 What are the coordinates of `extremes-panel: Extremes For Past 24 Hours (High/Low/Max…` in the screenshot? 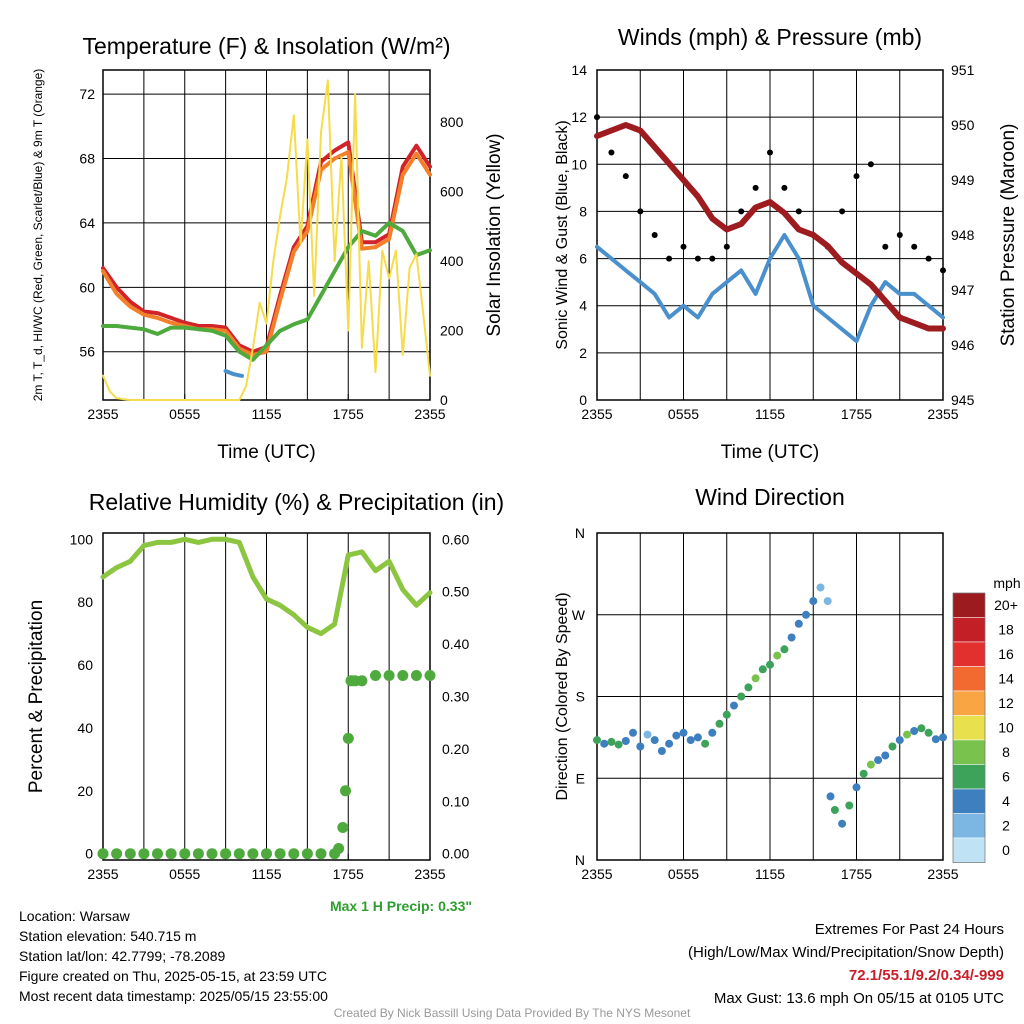 It's located at (846, 964).